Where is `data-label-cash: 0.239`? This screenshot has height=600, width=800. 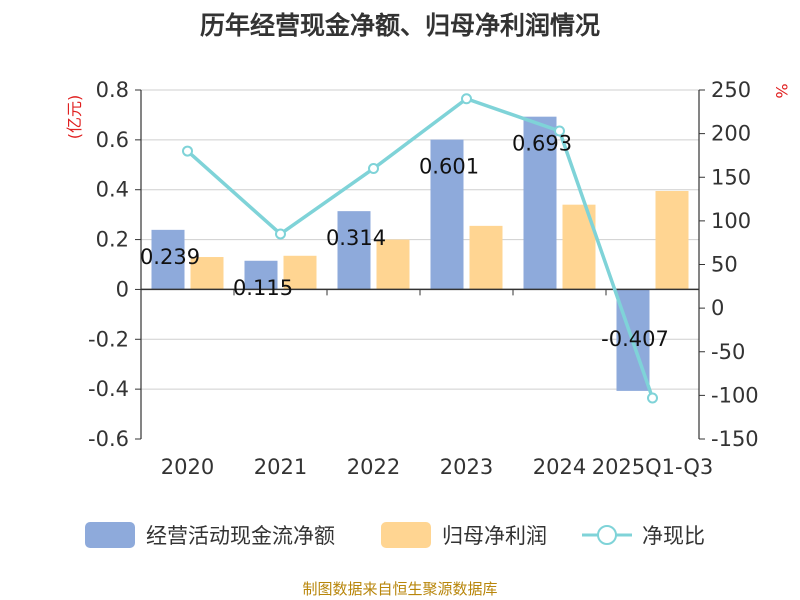
data-label-cash: 0.239 is located at coordinates (170, 257).